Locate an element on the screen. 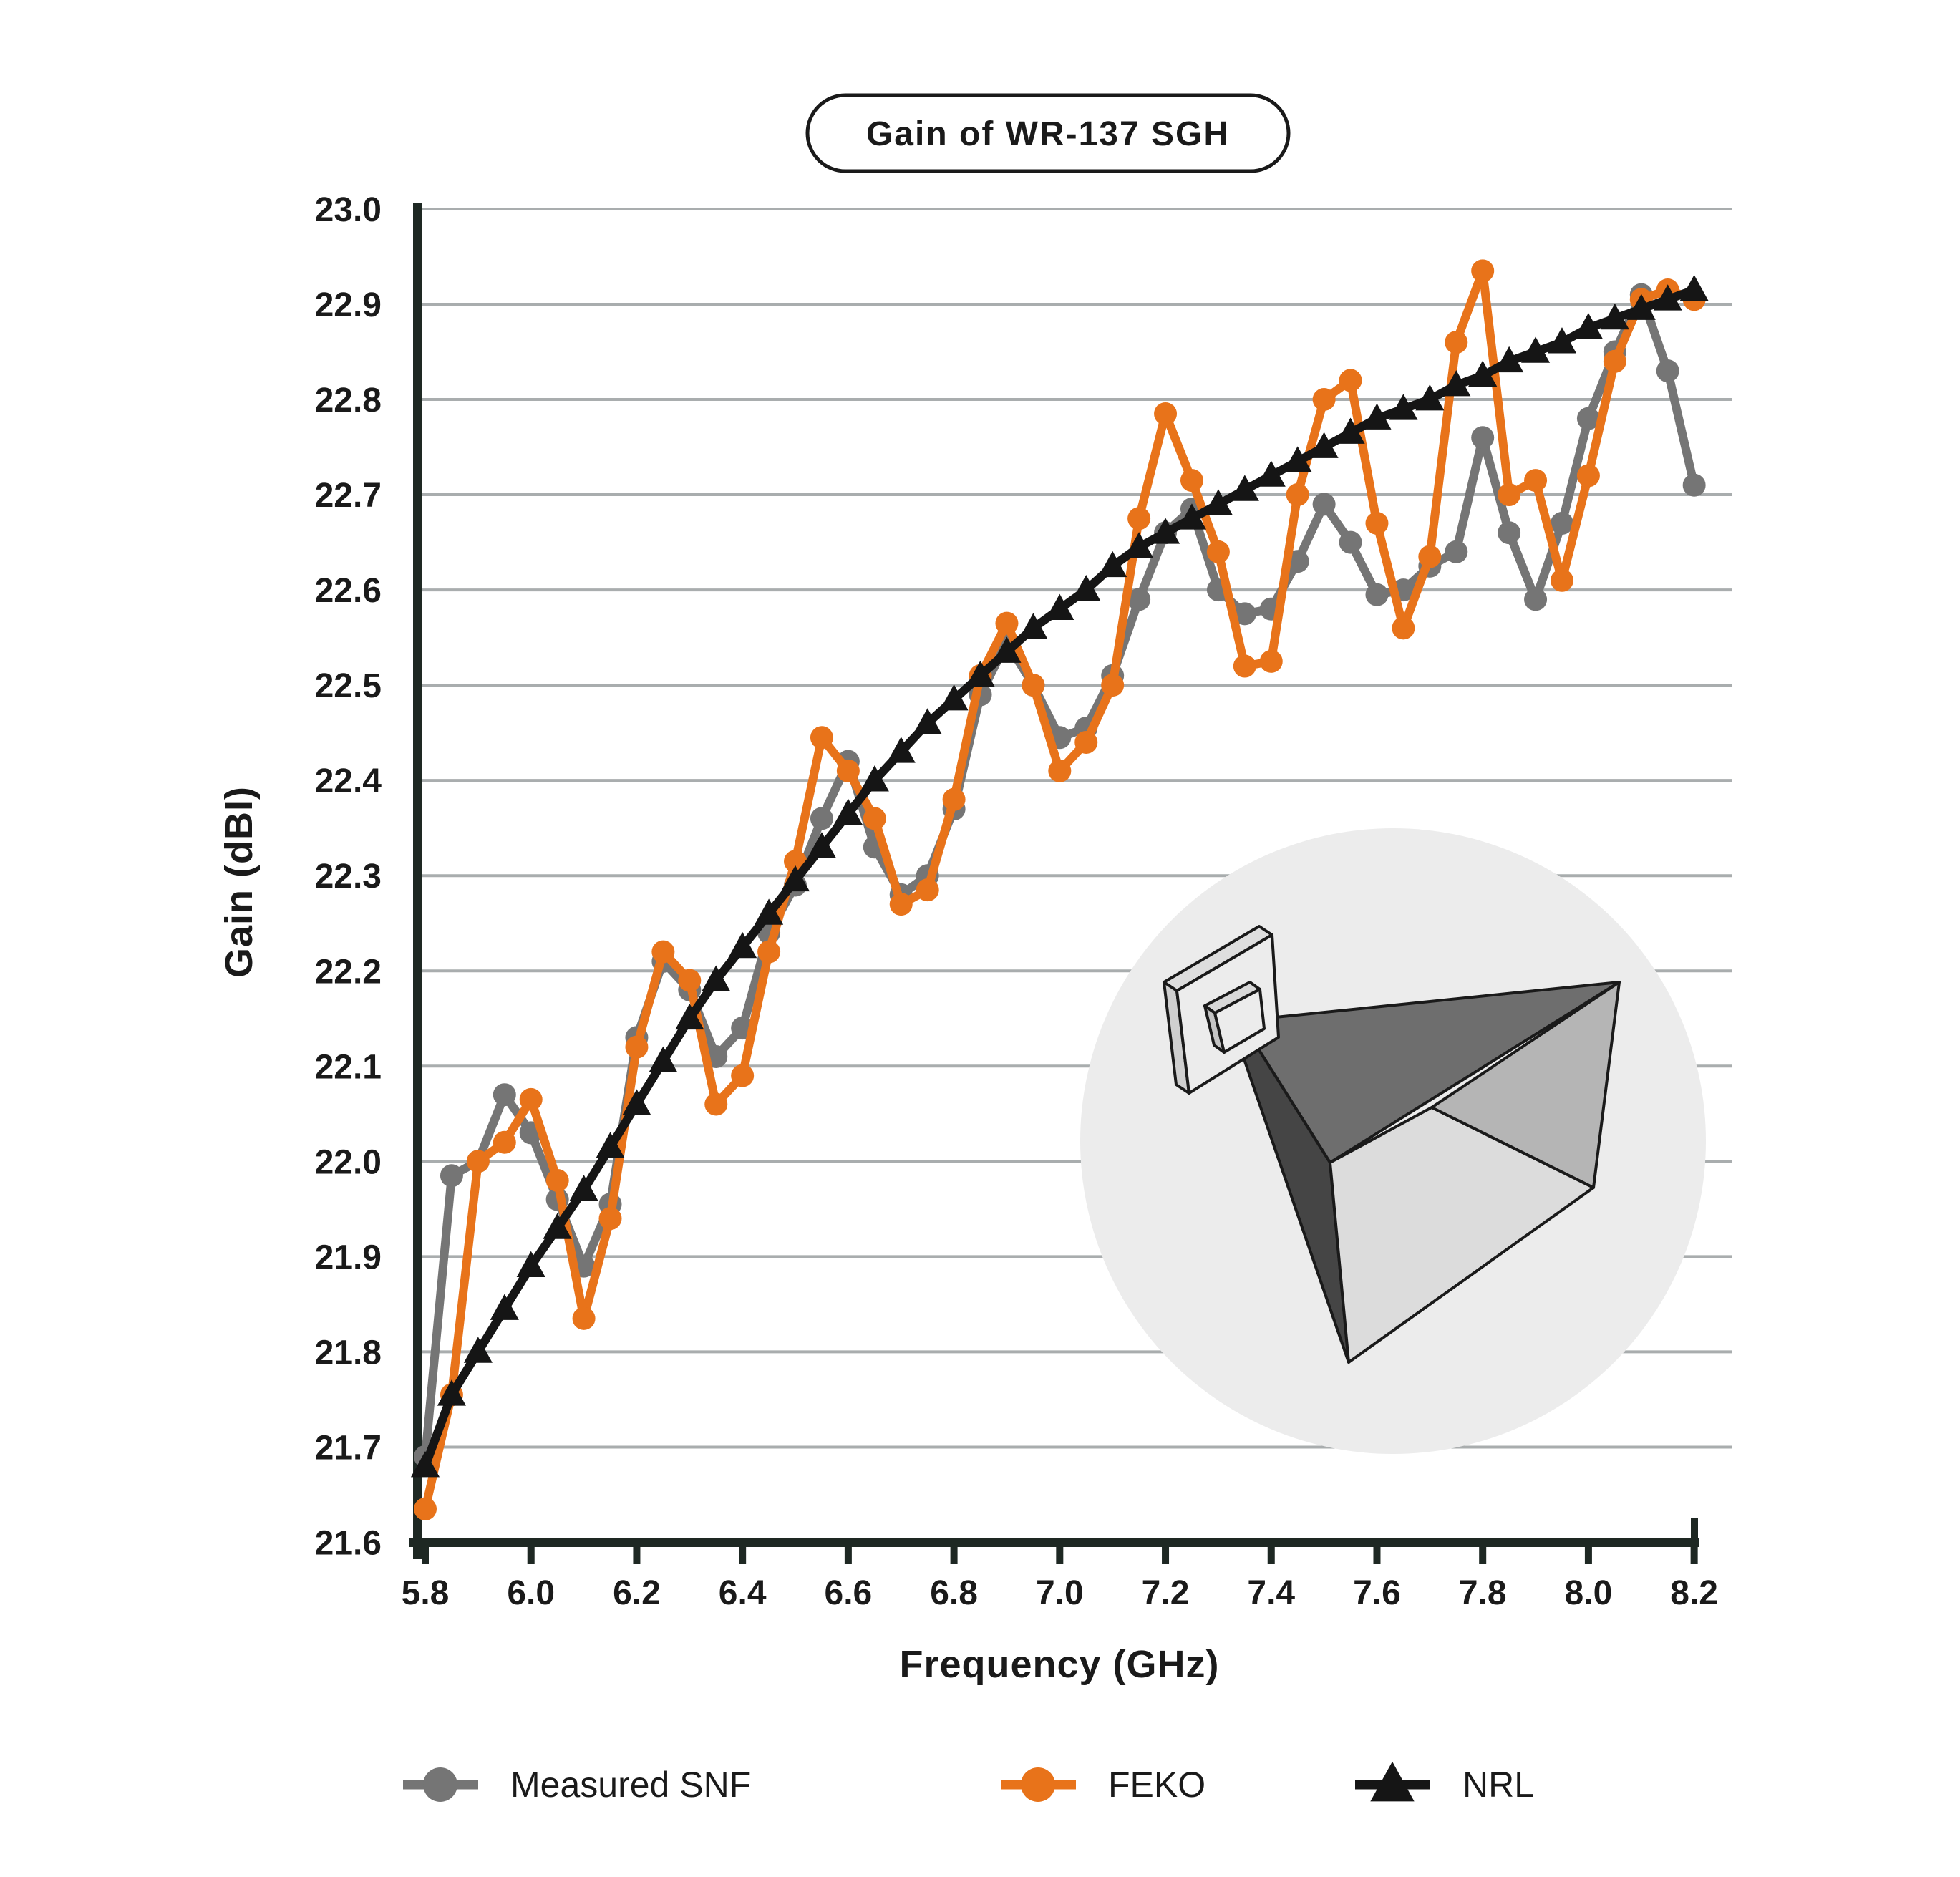 This screenshot has width=1960, height=1877. legend-item-measured-snf: Measured SNF is located at coordinates (577, 1785).